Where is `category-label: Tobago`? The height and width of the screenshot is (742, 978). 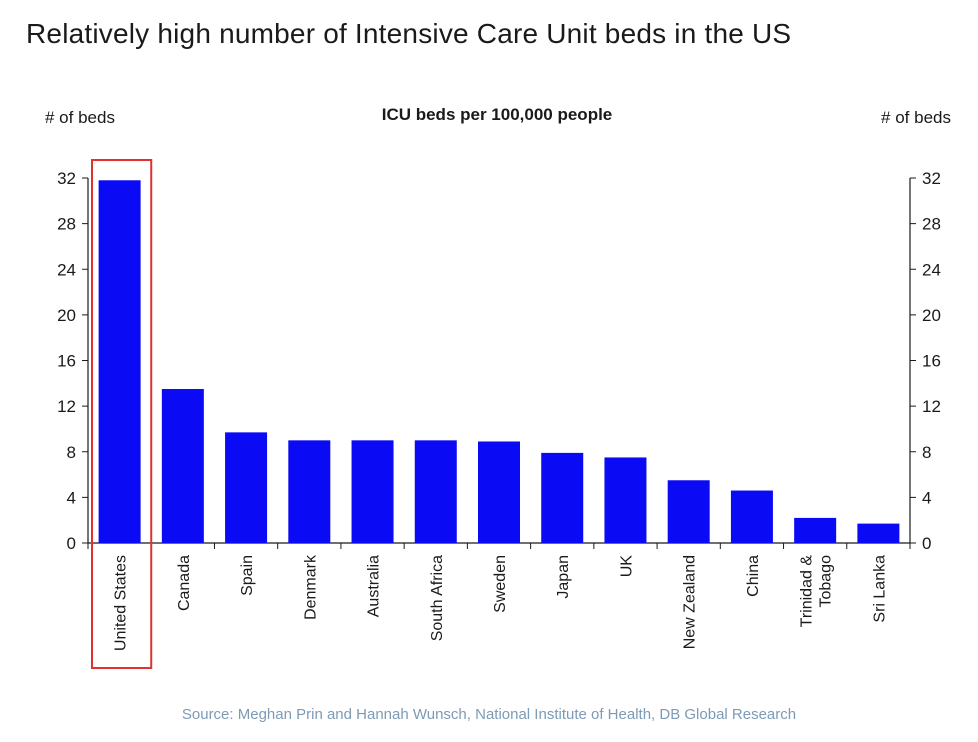
category-label: Tobago is located at coordinates (826, 581).